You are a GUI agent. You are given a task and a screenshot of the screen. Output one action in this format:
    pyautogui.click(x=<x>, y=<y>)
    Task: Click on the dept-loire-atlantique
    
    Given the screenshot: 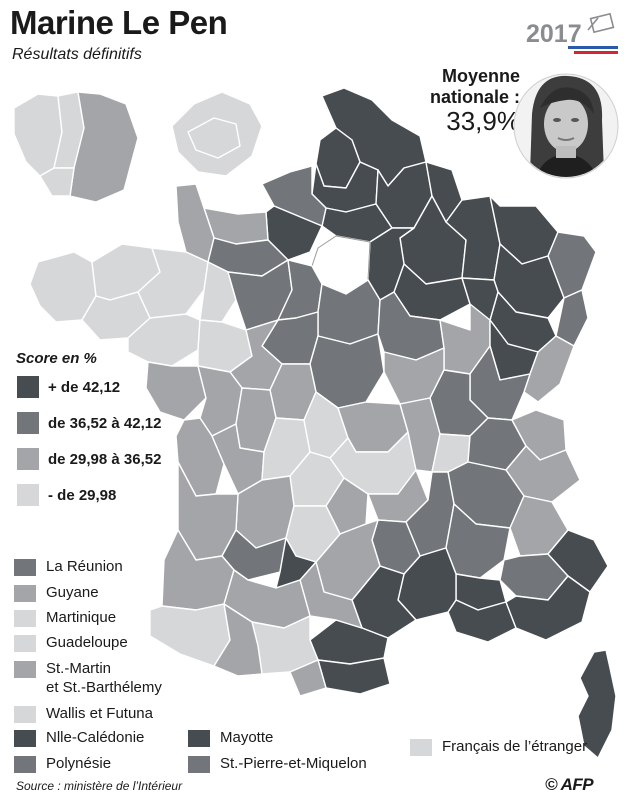 What is the action you would take?
    pyautogui.click(x=164, y=340)
    